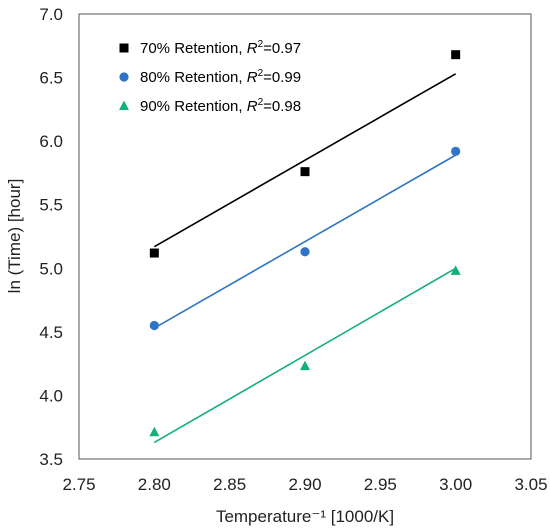  What do you see at coordinates (51, 332) in the screenshot?
I see `y-tick-label: 4.5` at bounding box center [51, 332].